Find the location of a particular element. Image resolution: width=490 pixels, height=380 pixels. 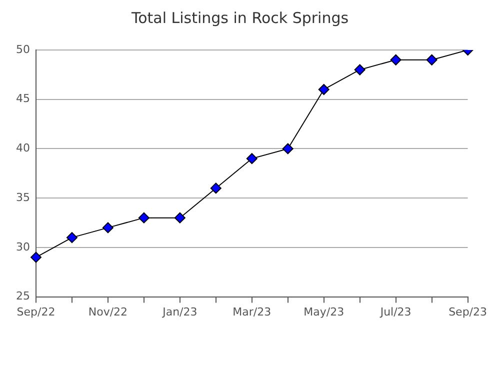

x-tick-label: Mar/23 is located at coordinates (252, 311).